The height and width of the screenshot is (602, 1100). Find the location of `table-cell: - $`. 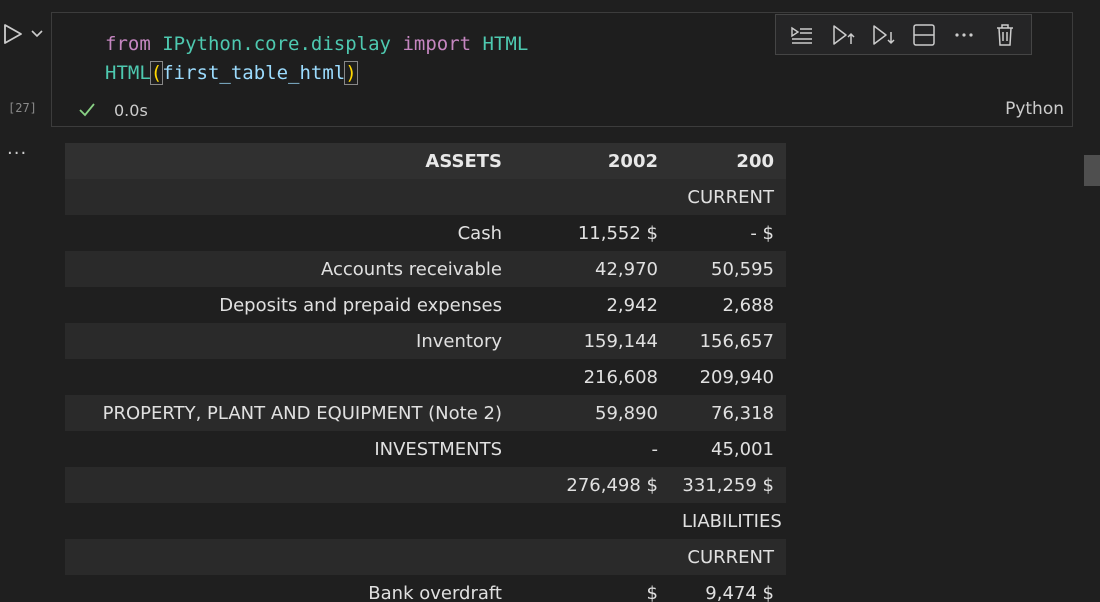

table-cell: - $ is located at coordinates (762, 233).